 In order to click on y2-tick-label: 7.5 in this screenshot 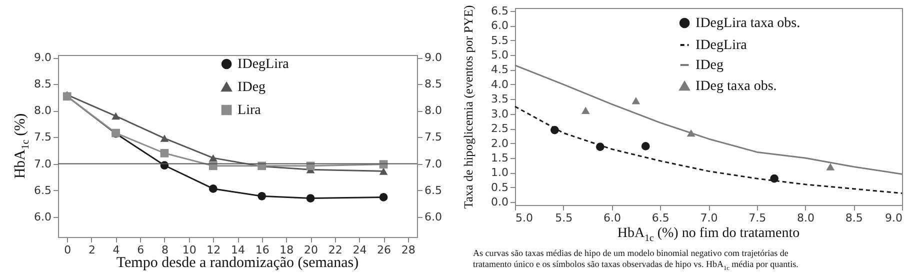, I will do `click(433, 137)`.